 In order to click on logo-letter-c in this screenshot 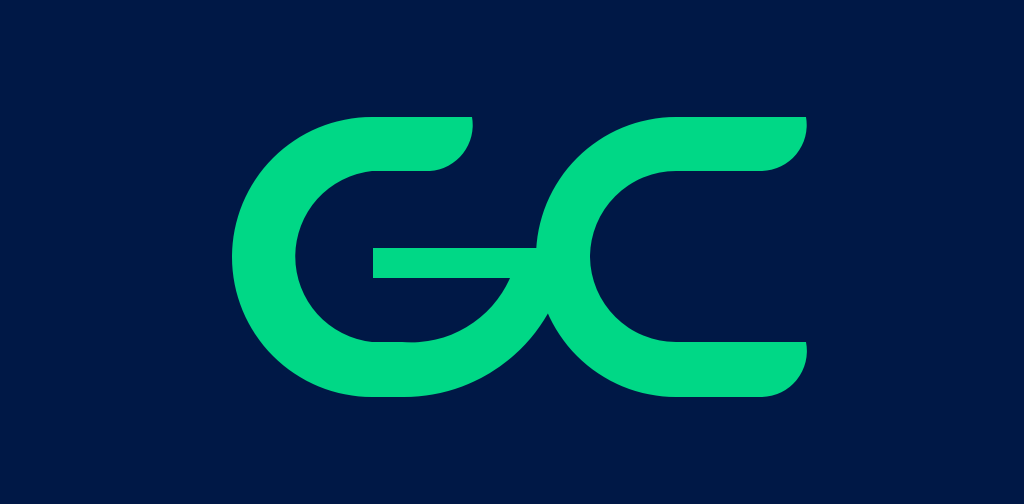, I will do `click(671, 257)`.